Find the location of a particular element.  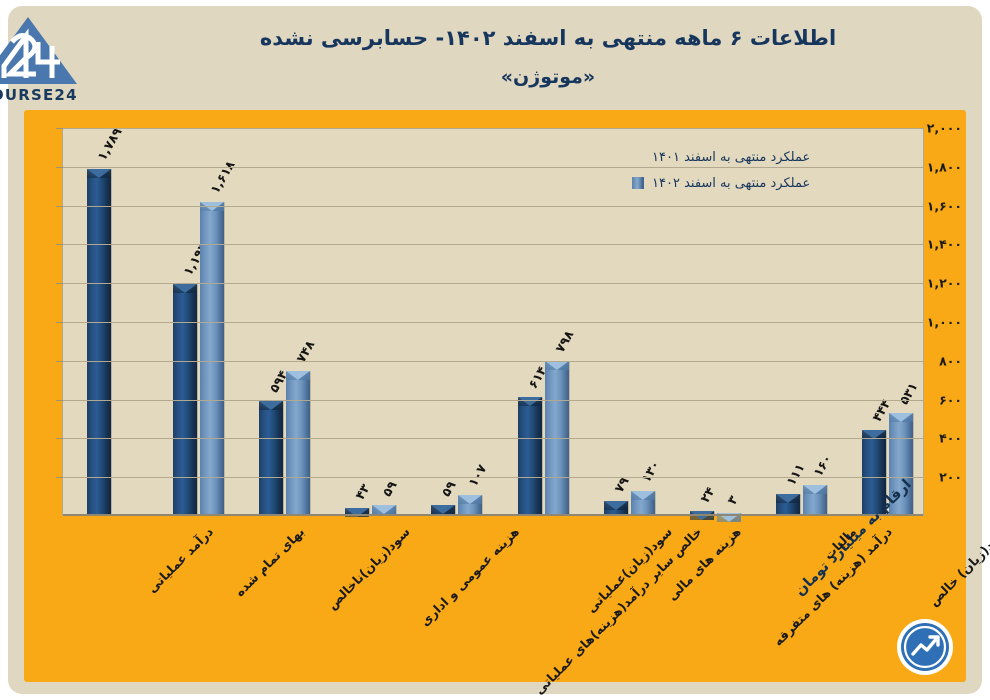

bar-group: ۱,۷۸۹ is located at coordinates (106, 320).